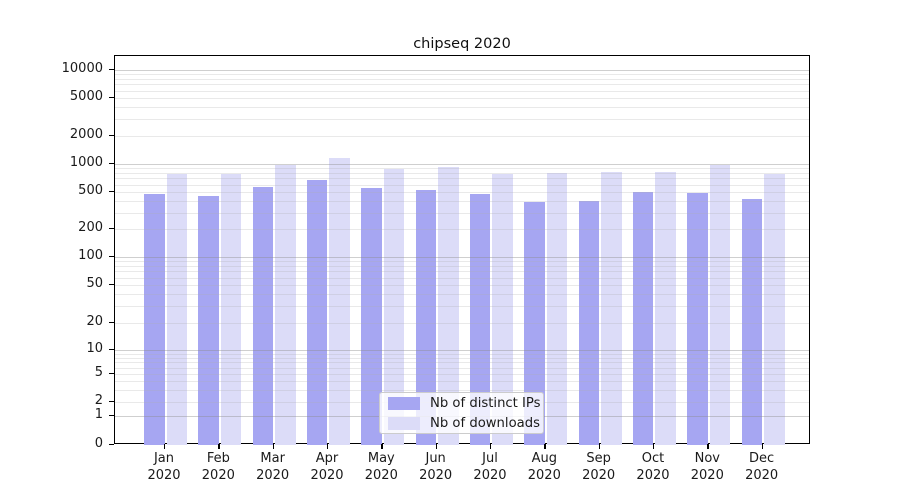  Describe the element at coordinates (90, 190) in the screenshot. I see `y-tick-label: 500` at that location.